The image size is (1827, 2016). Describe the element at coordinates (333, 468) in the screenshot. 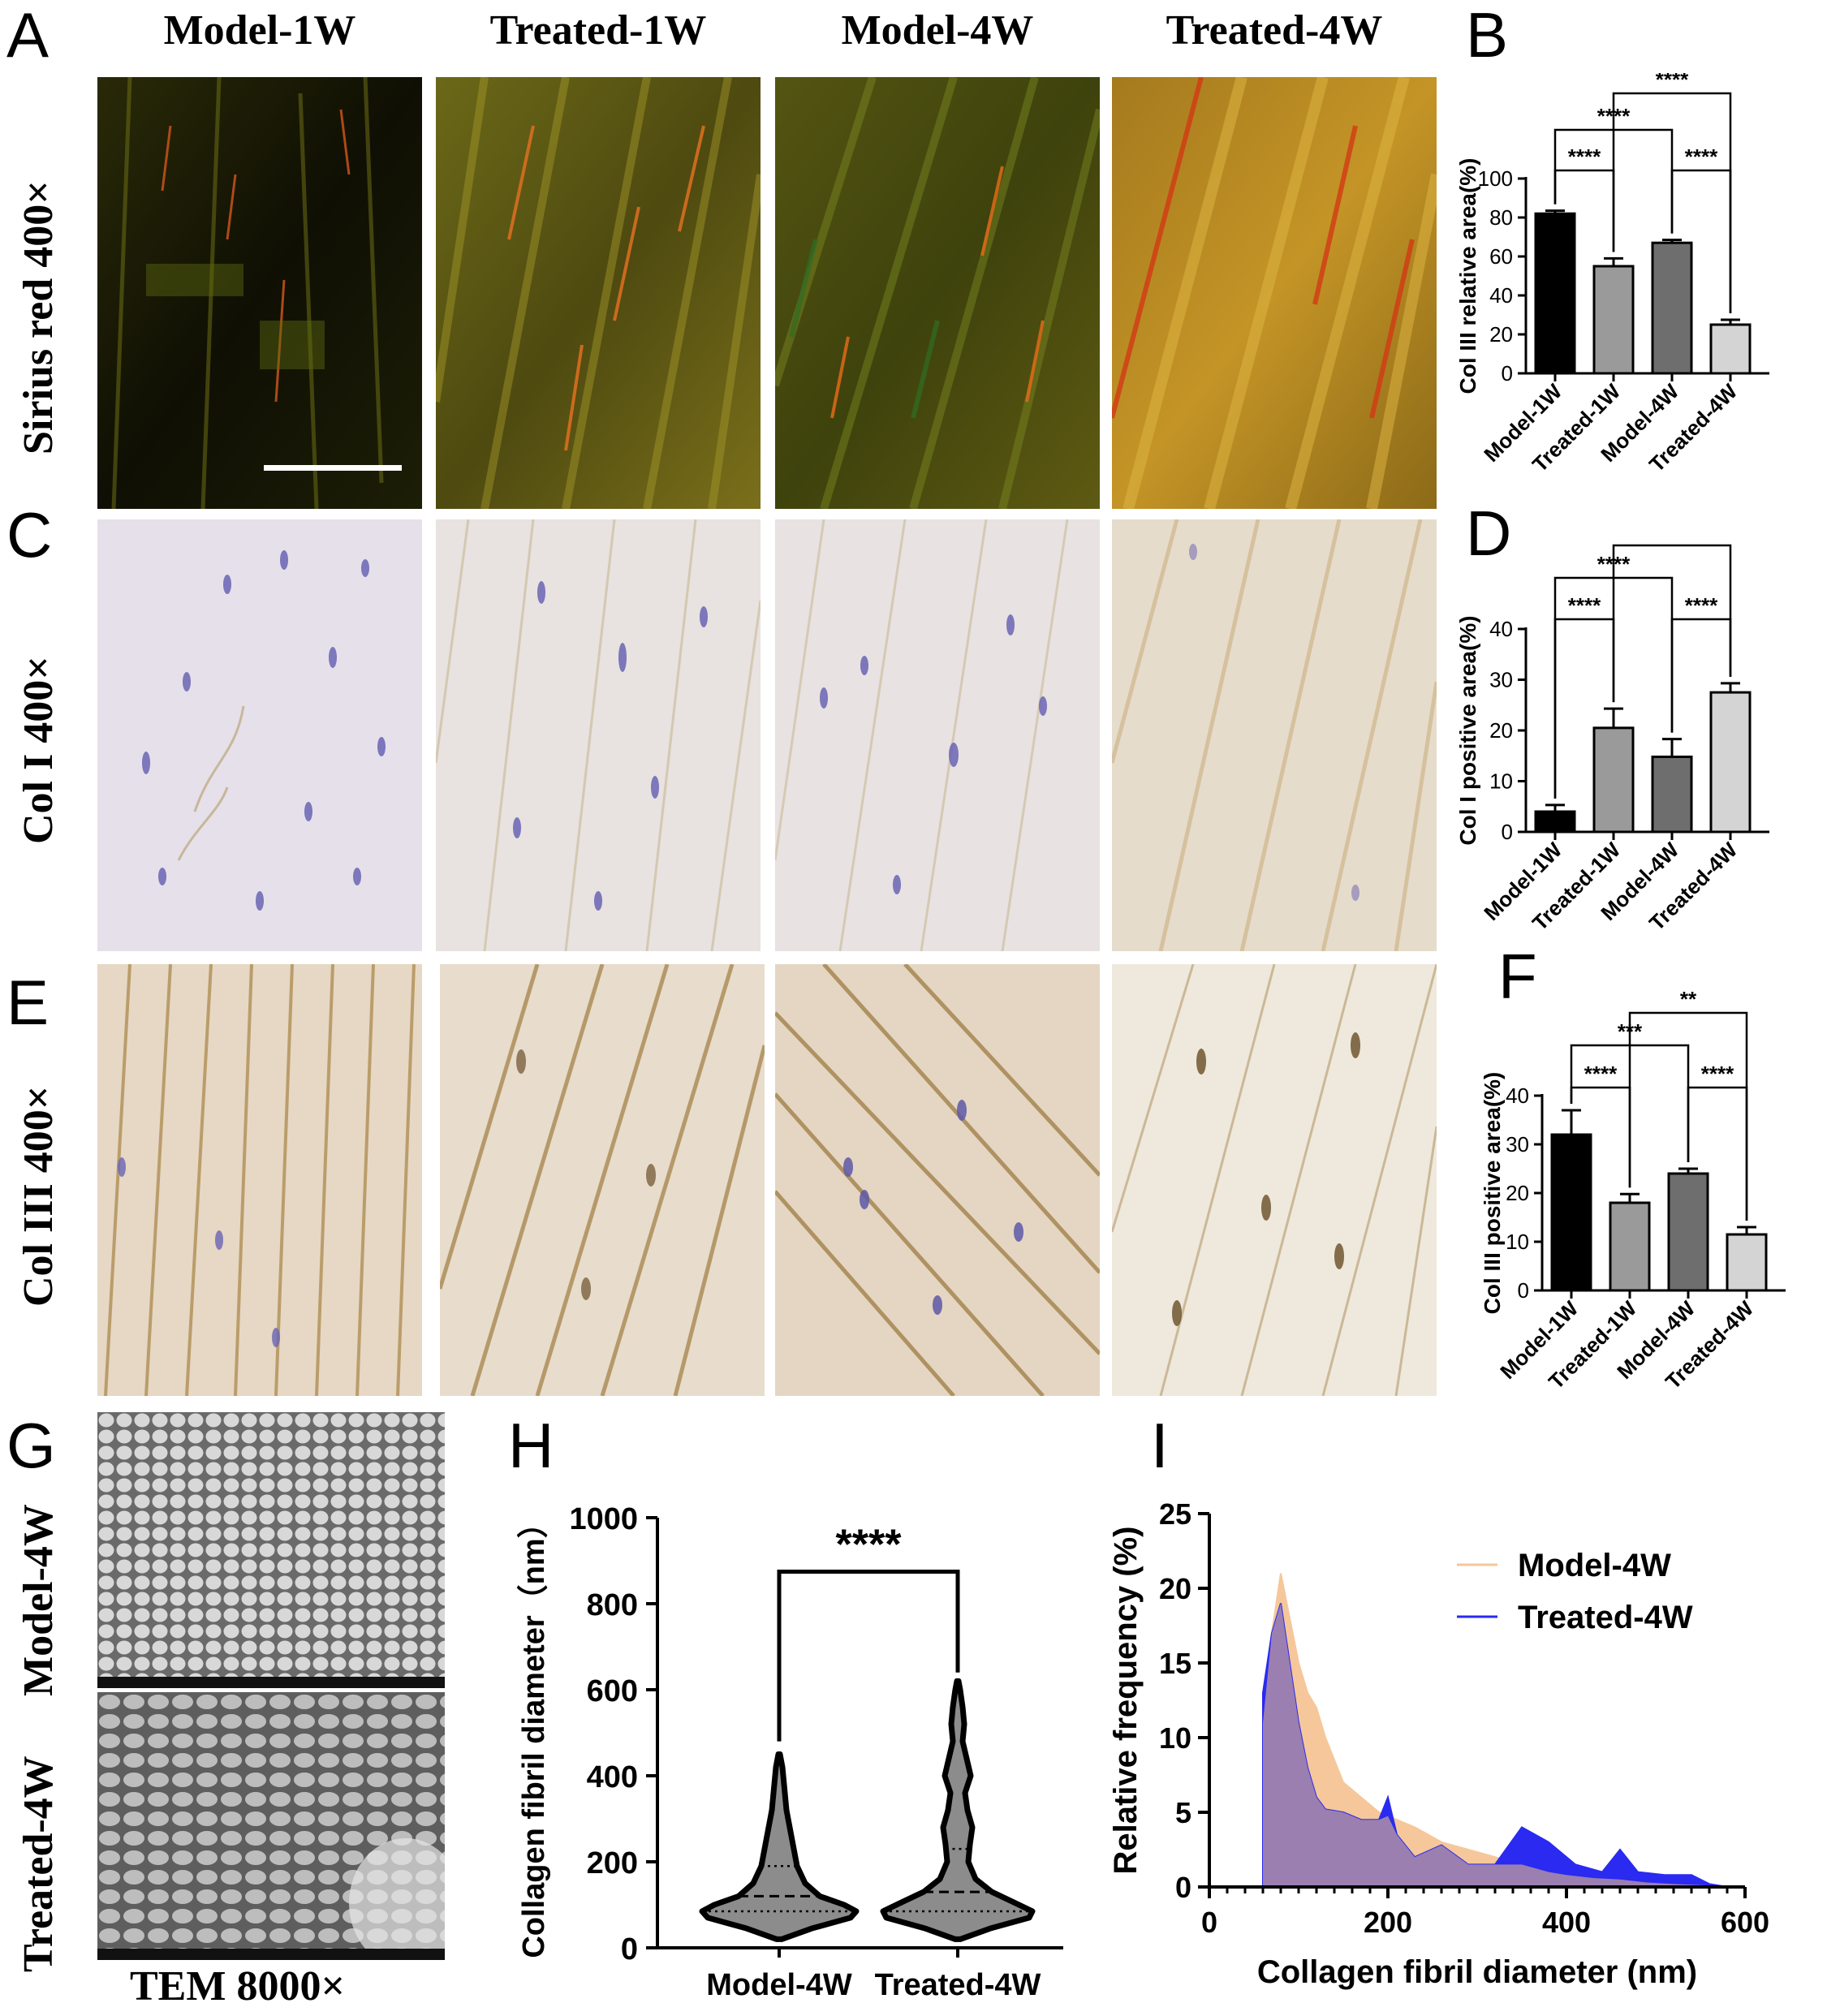

I see `scale-bar` at that location.